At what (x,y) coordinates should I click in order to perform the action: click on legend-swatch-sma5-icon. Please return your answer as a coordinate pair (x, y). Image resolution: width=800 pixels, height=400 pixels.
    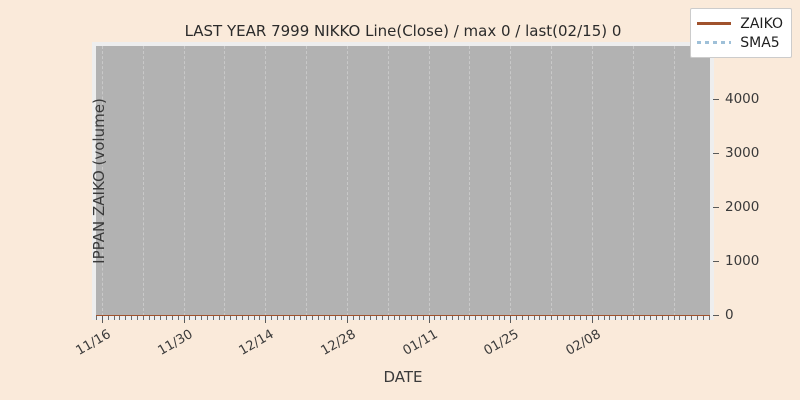
    Looking at the image, I should click on (714, 42).